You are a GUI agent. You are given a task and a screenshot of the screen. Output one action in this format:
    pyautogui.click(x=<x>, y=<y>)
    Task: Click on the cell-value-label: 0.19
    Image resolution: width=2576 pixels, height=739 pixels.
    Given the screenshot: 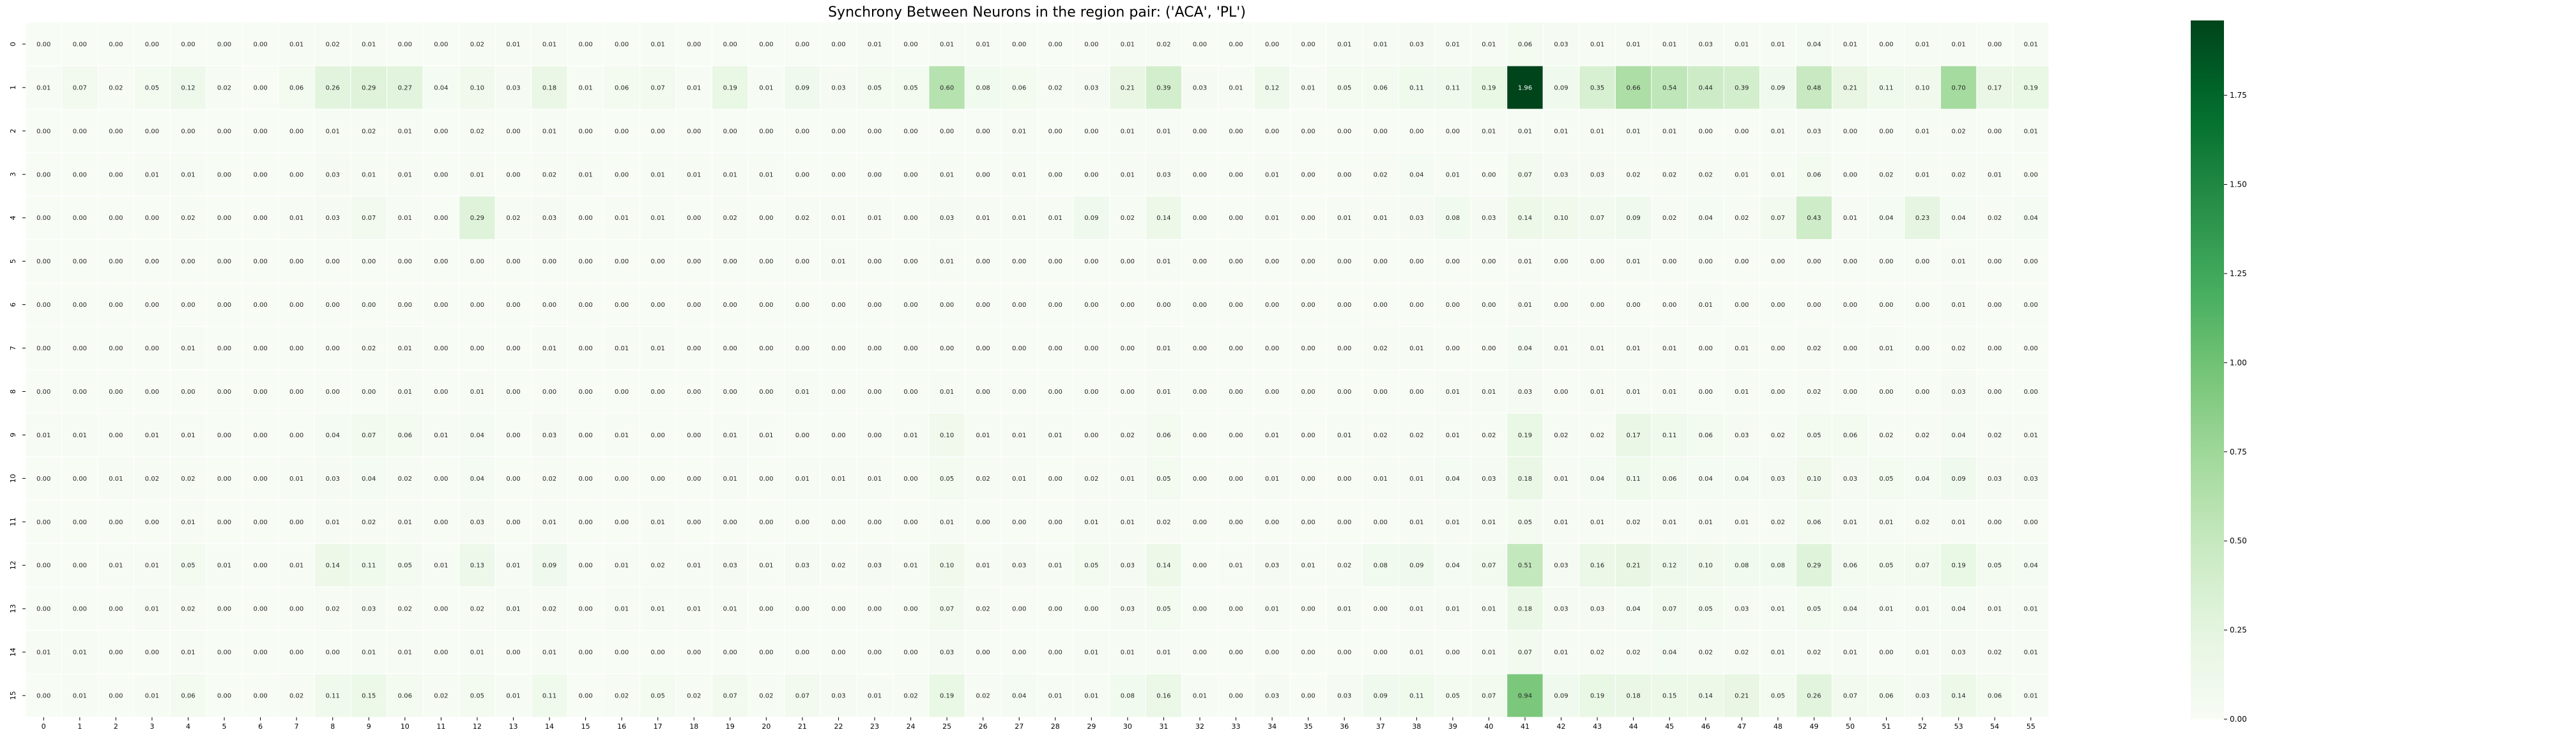 What is the action you would take?
    pyautogui.click(x=2031, y=87)
    